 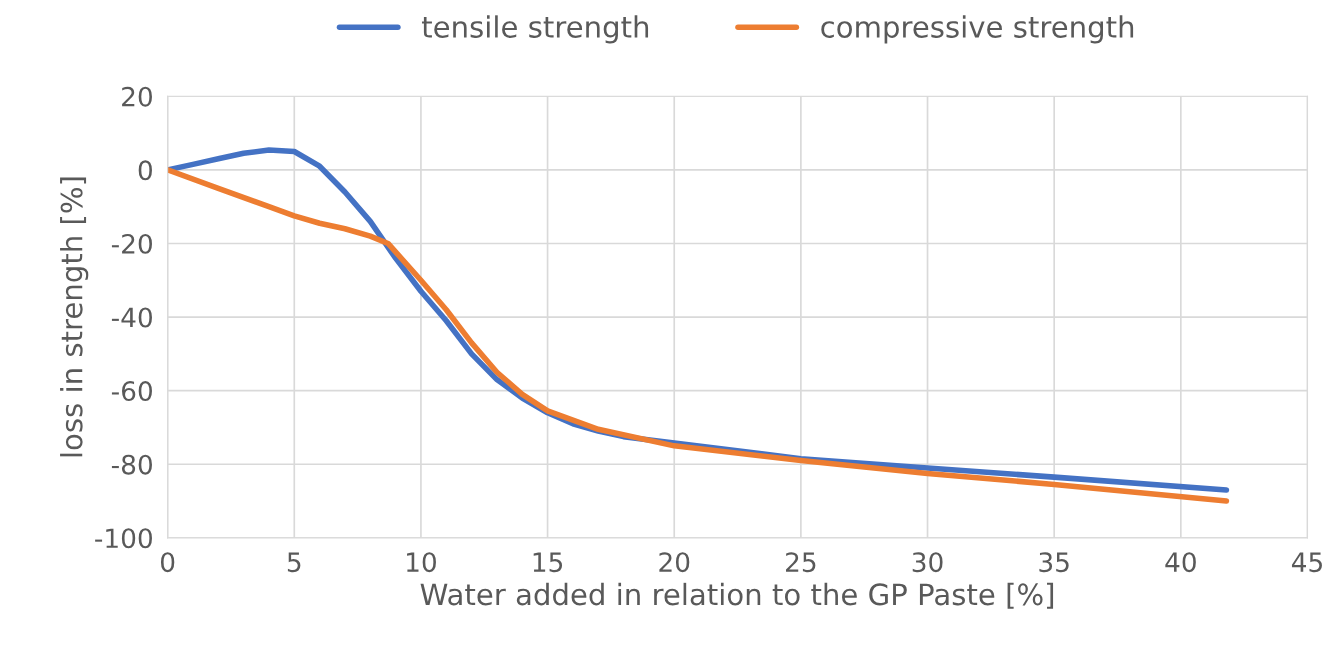 I want to click on x-tick-label: 5, so click(x=294, y=562).